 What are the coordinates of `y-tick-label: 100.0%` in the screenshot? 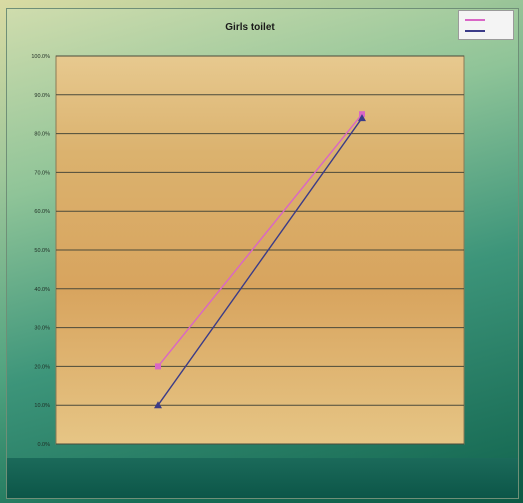 It's located at (40, 57).